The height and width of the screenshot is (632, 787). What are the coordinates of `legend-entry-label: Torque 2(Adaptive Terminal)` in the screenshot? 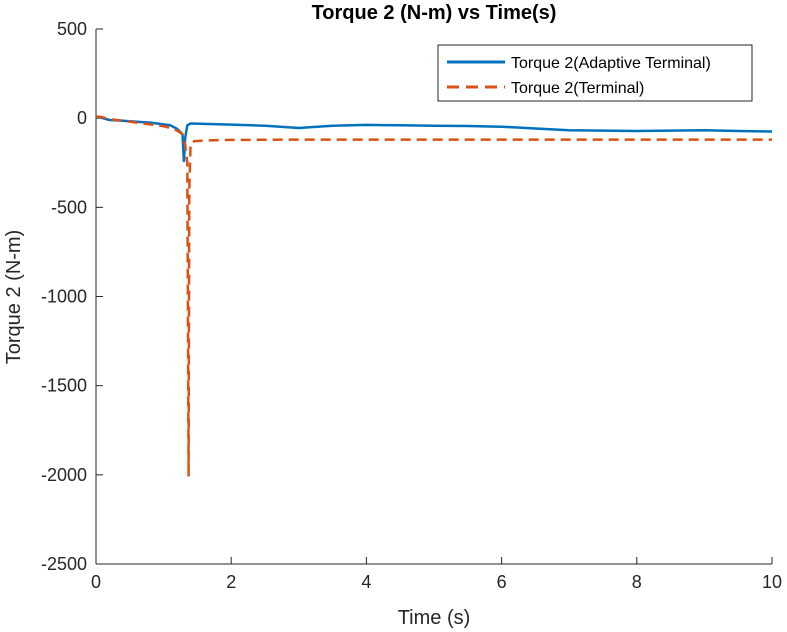 It's located at (611, 63).